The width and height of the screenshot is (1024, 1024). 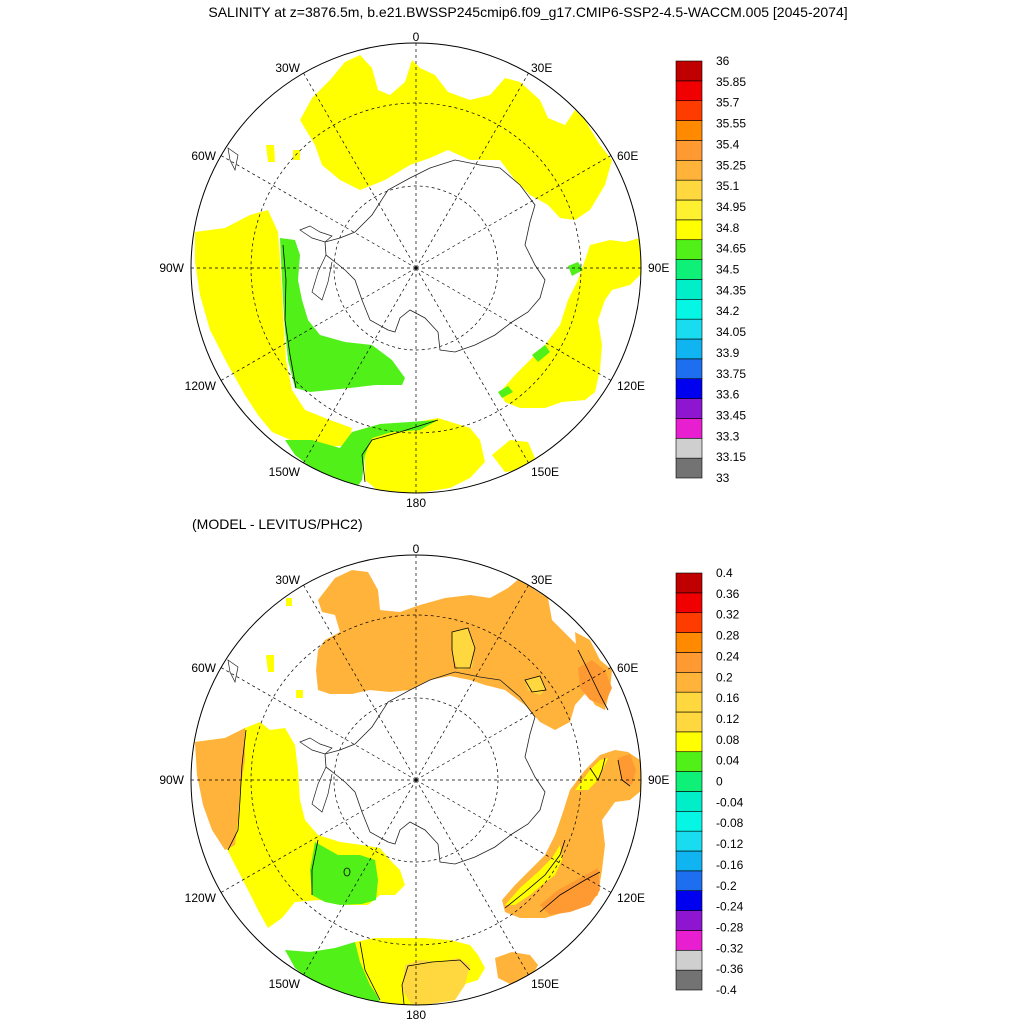 I want to click on difference-colorbar-tick-label: 0.4, so click(x=724, y=573).